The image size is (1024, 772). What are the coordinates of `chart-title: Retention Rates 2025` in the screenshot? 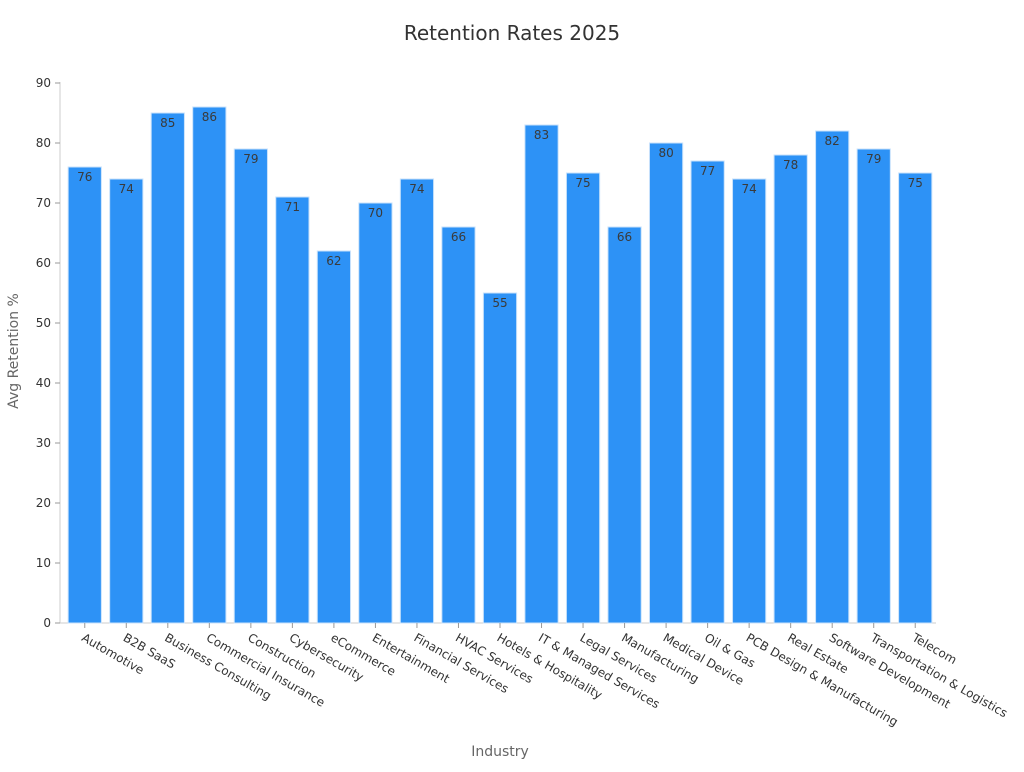 It's located at (512, 33).